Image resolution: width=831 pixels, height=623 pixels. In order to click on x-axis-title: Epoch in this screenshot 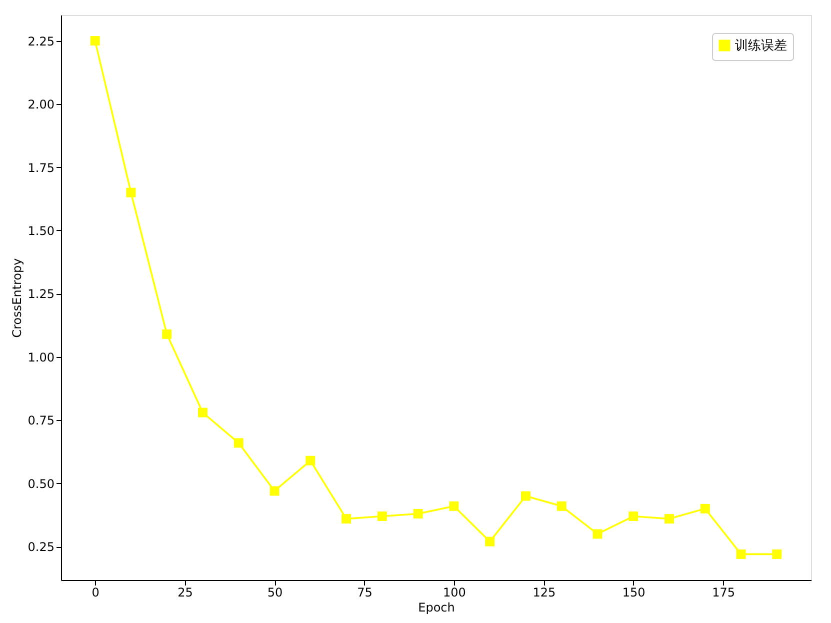, I will do `click(436, 607)`.